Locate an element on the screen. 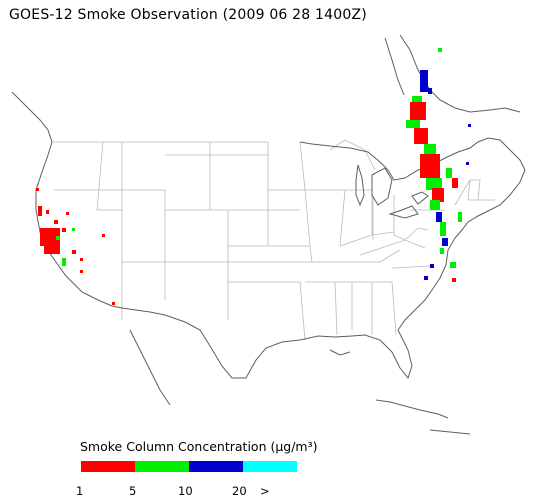 This screenshot has width=540, height=504. legend-tick: 20 is located at coordinates (239, 491).